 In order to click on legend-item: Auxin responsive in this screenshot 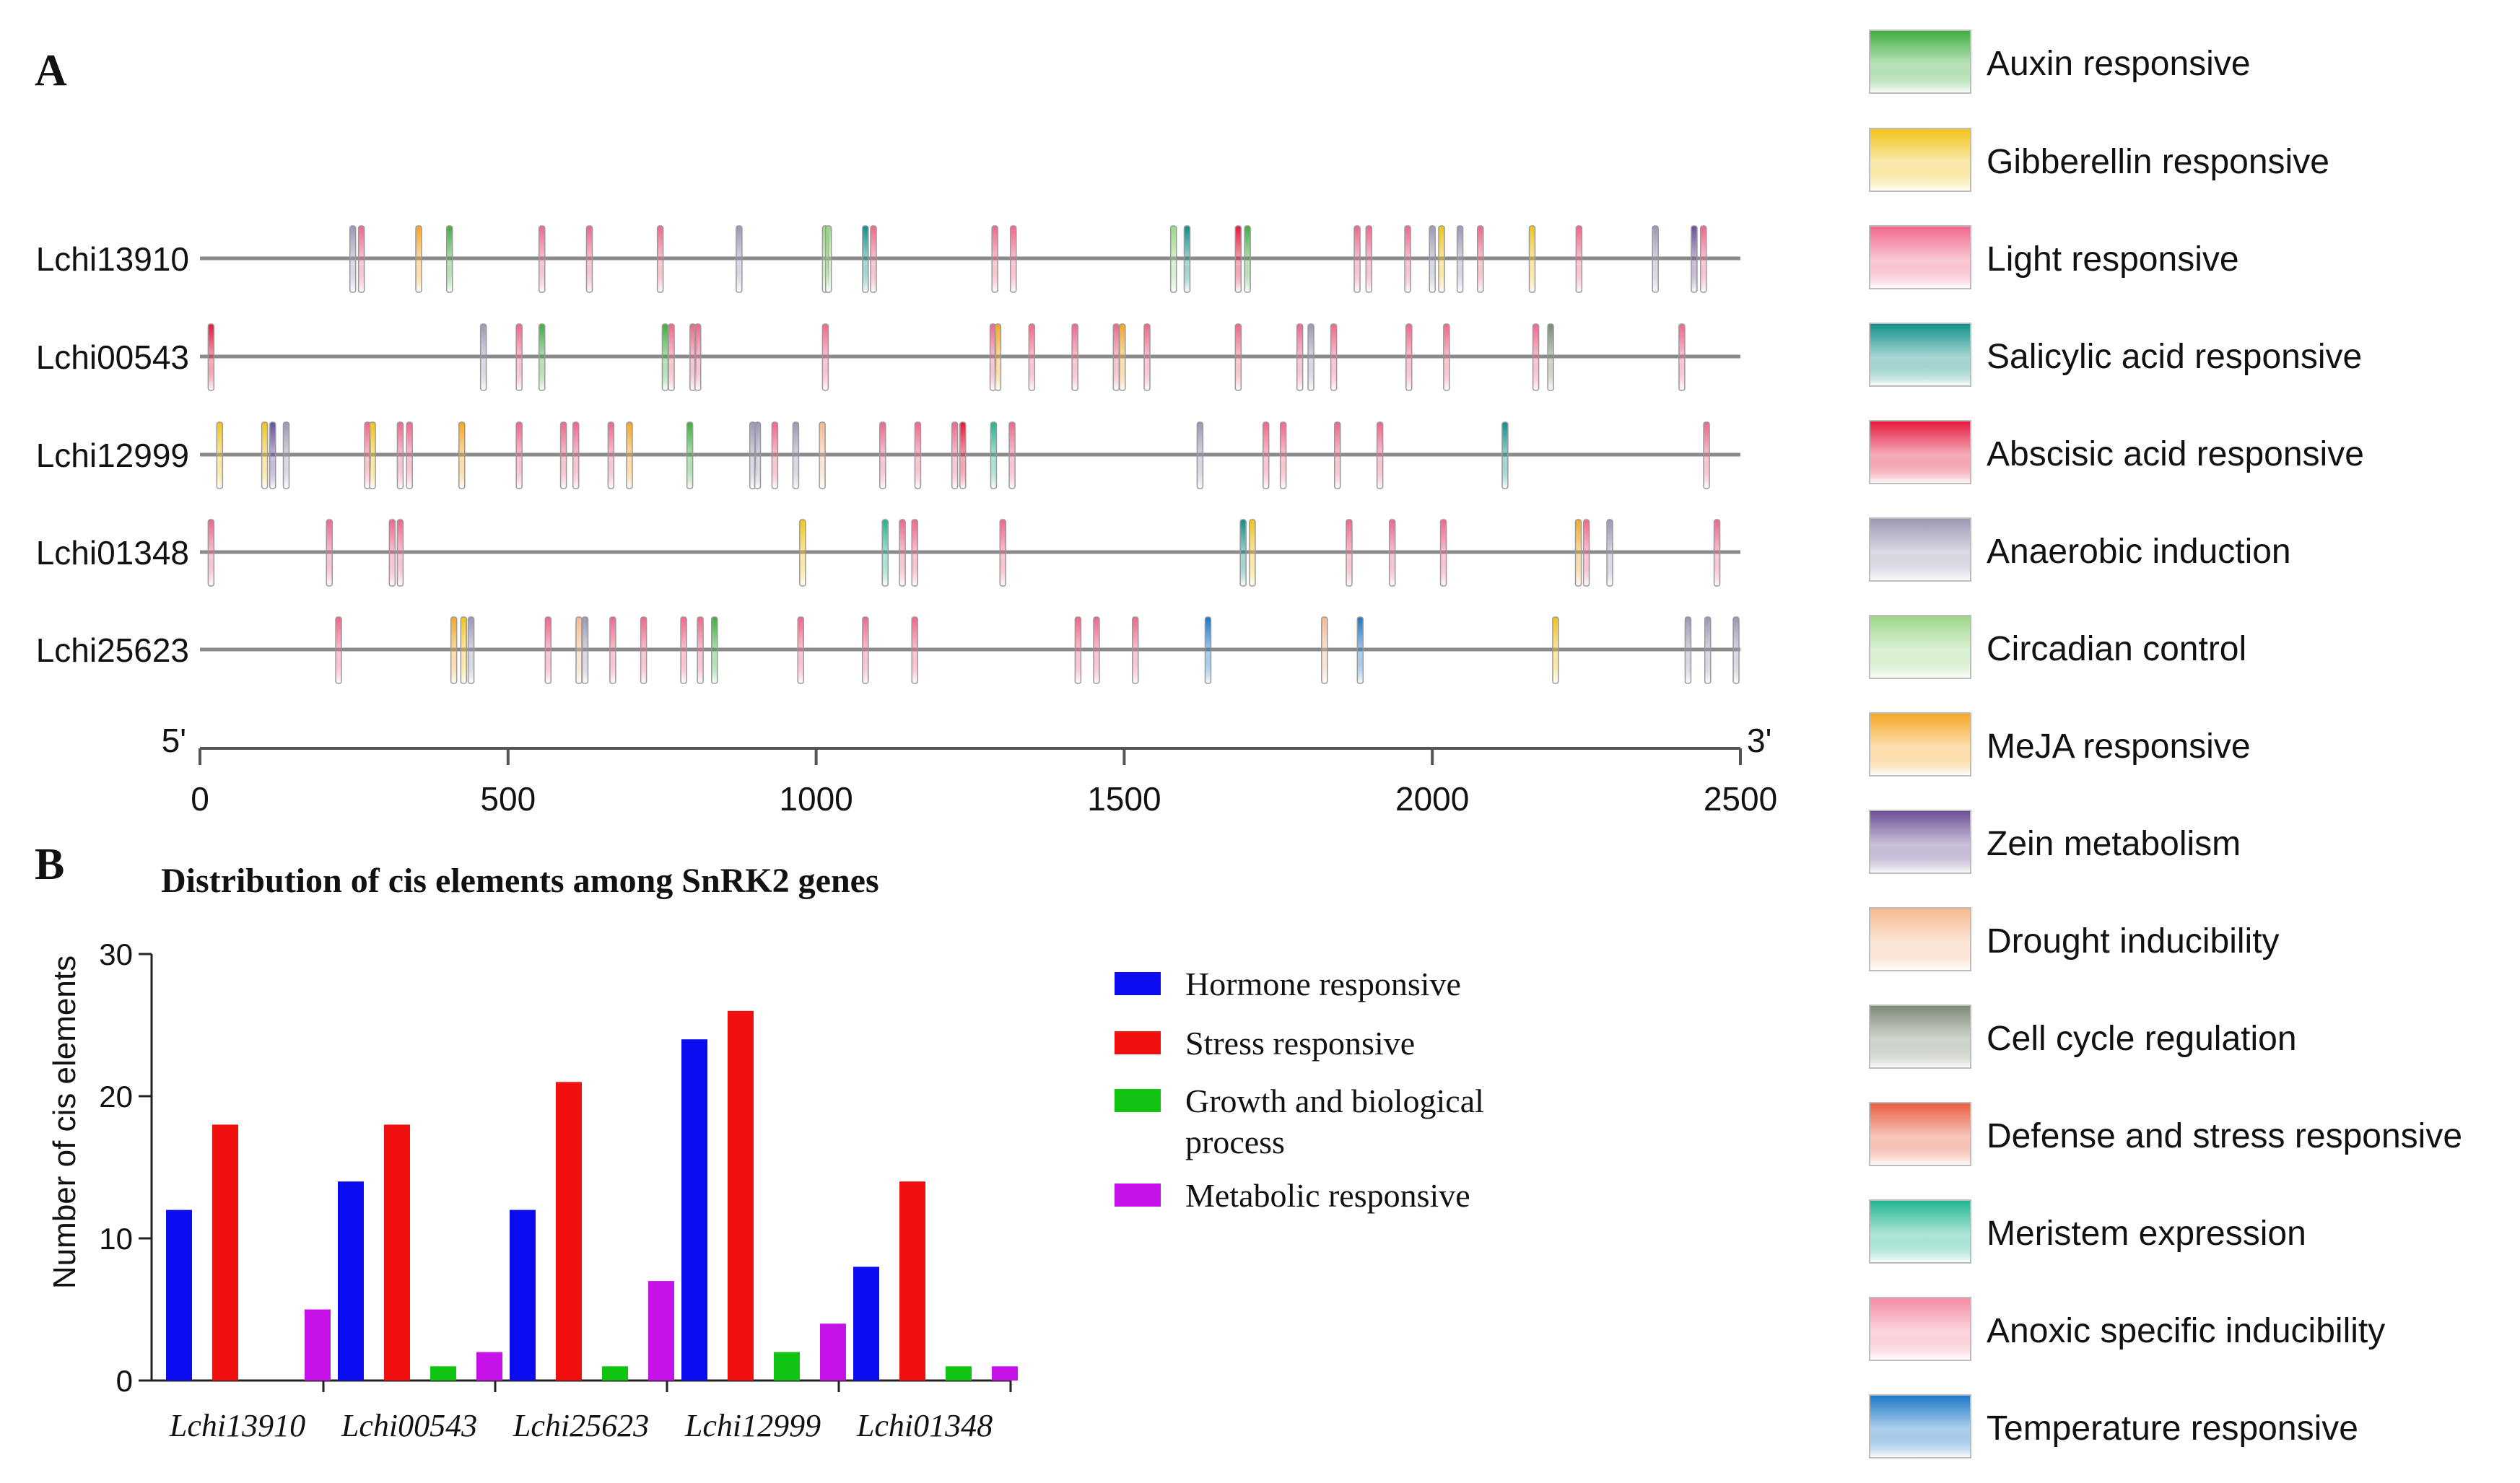, I will do `click(2060, 62)`.